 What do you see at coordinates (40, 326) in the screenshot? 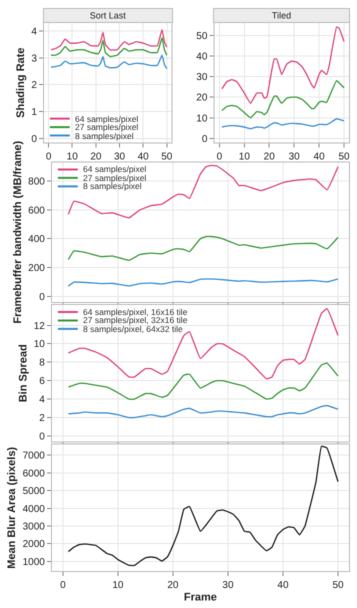
I see `y-tick-label: 12` at bounding box center [40, 326].